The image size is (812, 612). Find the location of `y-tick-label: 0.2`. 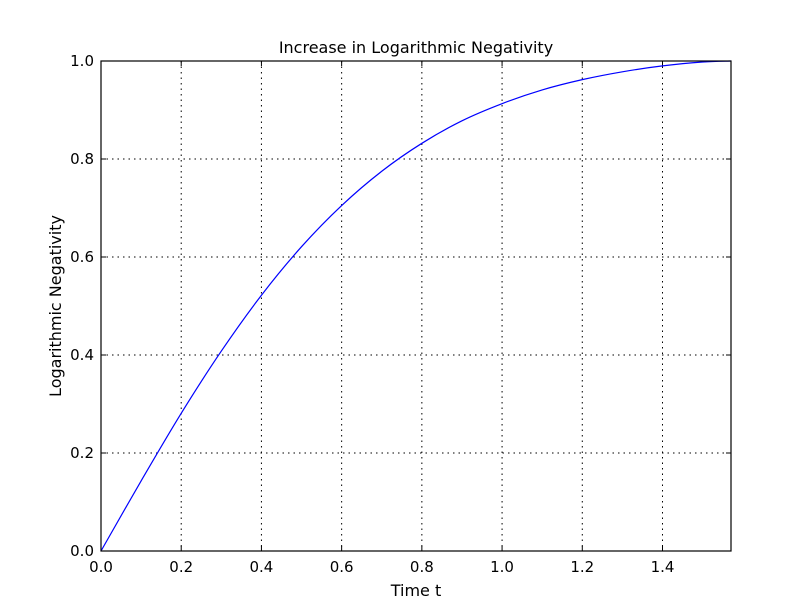

y-tick-label: 0.2 is located at coordinates (82, 453).